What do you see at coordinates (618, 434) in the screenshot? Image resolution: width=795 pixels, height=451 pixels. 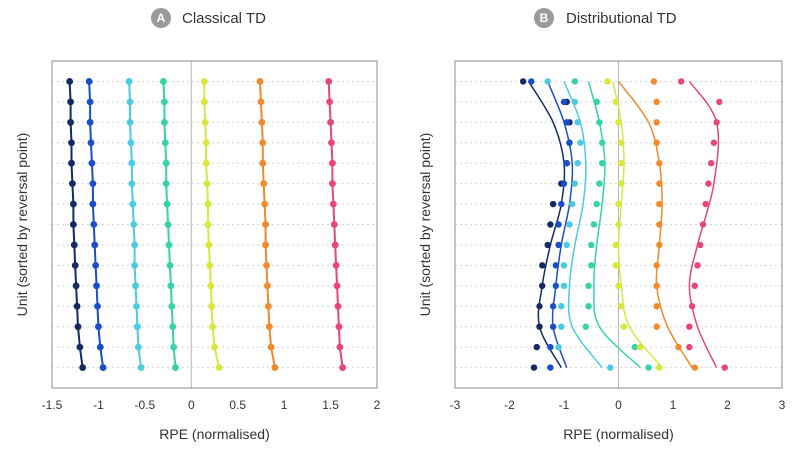 I see `panel-b-x-axis-label: RPE (normalised)` at bounding box center [618, 434].